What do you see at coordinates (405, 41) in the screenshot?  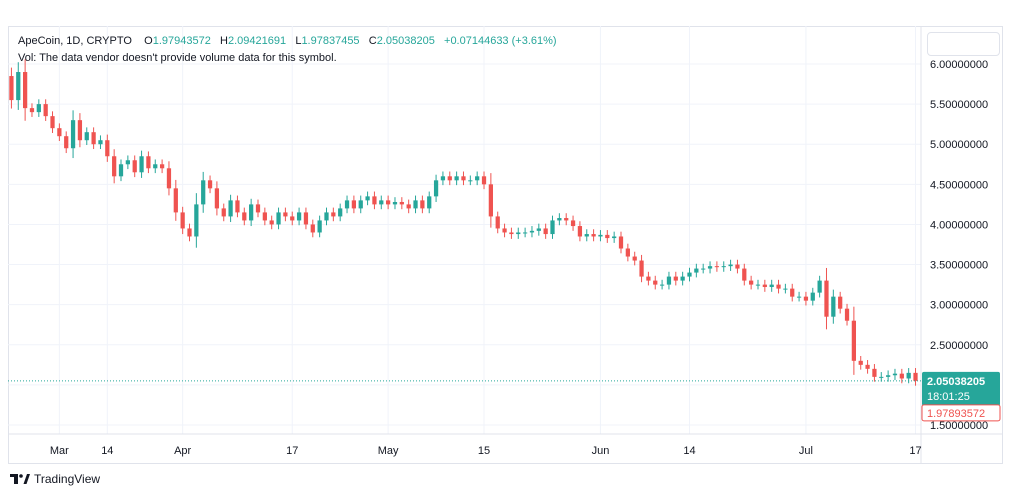 I see `close-value: 2.05038205` at bounding box center [405, 41].